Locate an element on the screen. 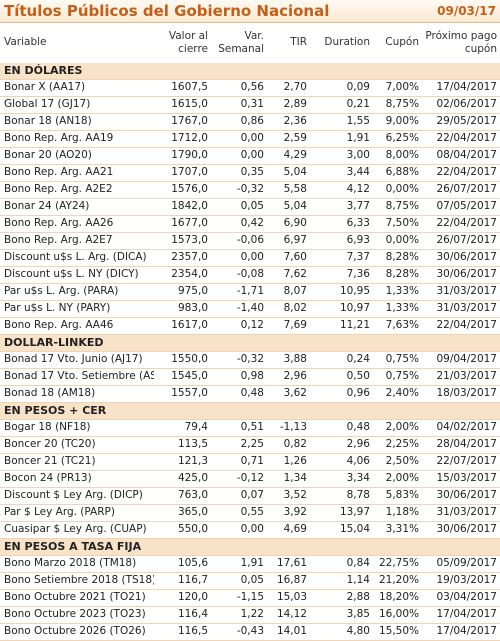 The width and height of the screenshot is (500, 641). cell: 16,00% is located at coordinates (398, 614).